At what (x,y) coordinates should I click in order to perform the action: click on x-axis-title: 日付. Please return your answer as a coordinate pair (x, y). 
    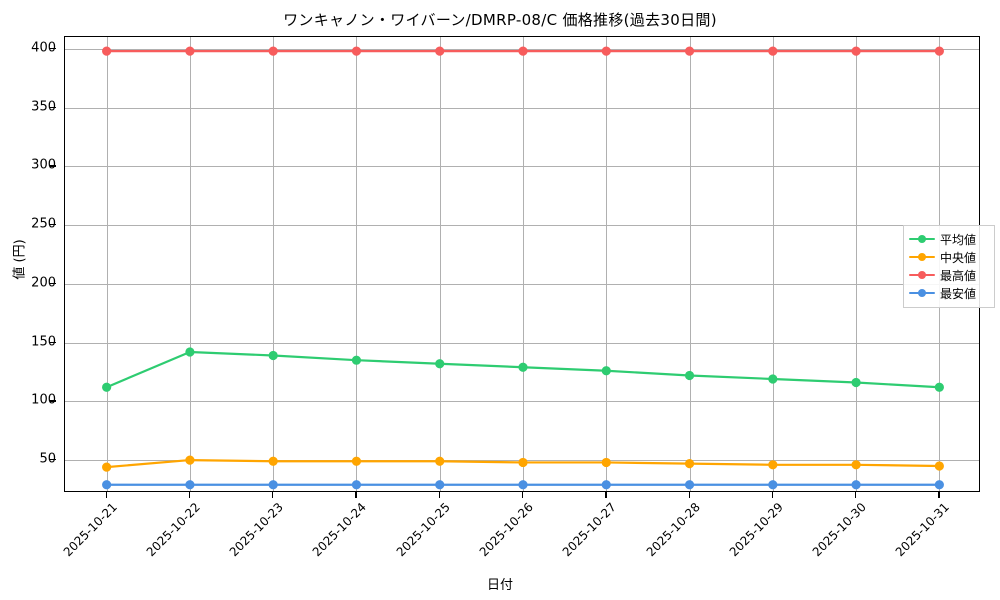
    Looking at the image, I should click on (499, 585).